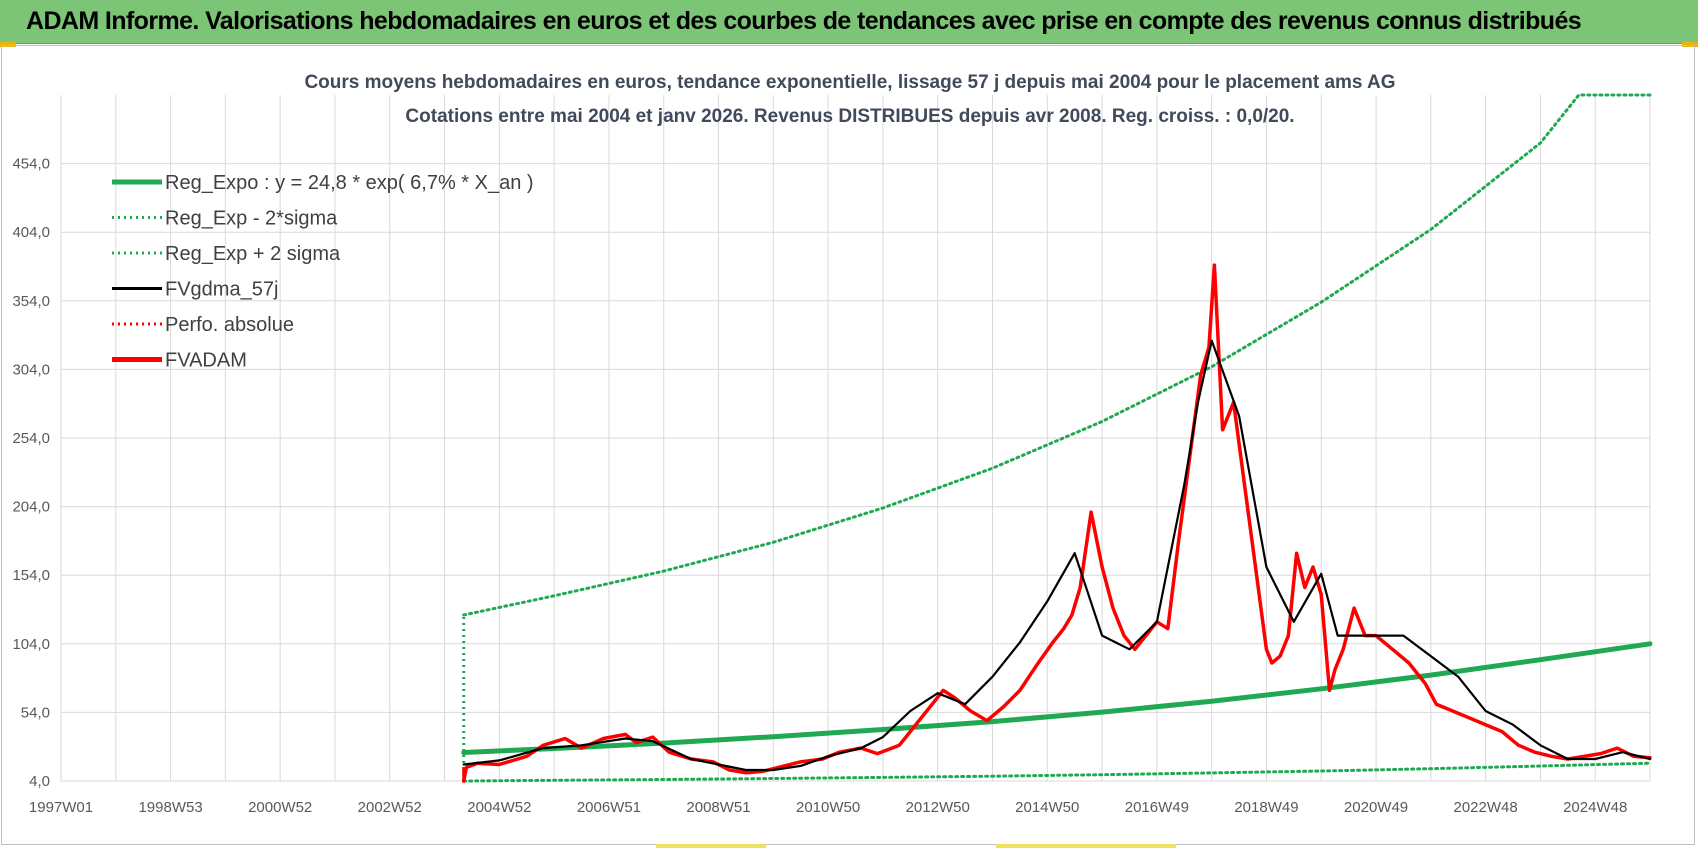  Describe the element at coordinates (253, 254) in the screenshot. I see `legend-label: Reg_Exp + 2 sigma` at that location.